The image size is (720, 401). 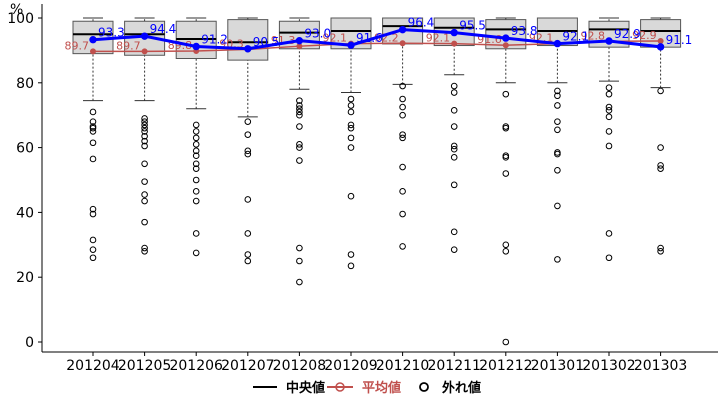 What do you see at coordinates (593, 35) in the screenshot?
I see `mean-data-label: 92.8` at bounding box center [593, 35].